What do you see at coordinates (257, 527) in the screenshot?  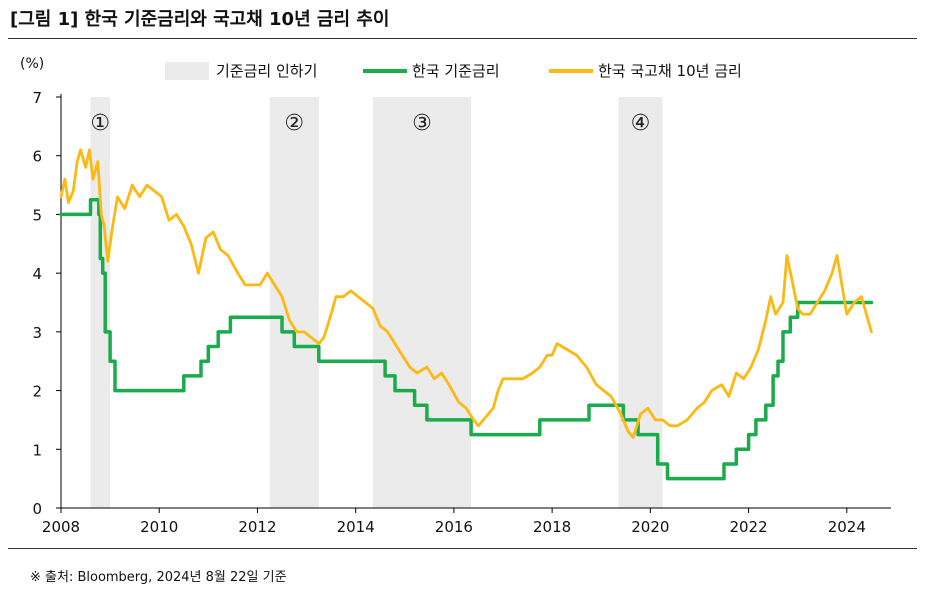 I see `x-tick-label: 2012` at bounding box center [257, 527].